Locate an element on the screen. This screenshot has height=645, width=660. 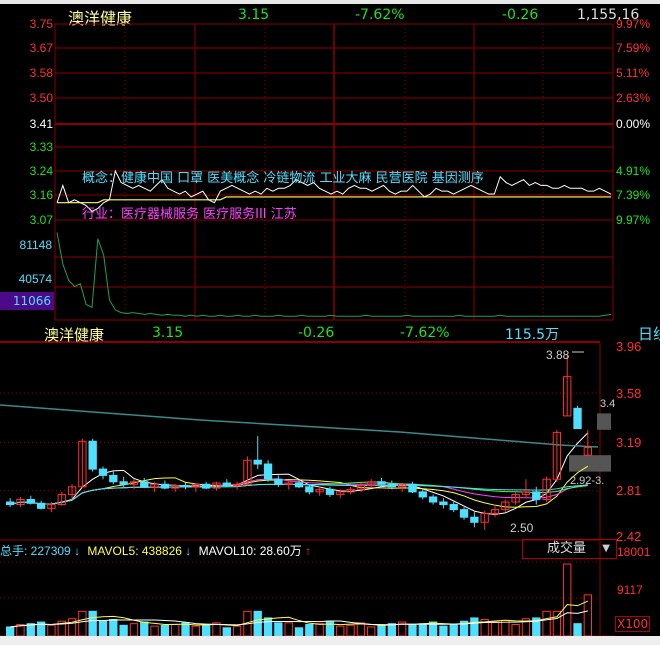
bottom-strip is located at coordinates (330, 640).